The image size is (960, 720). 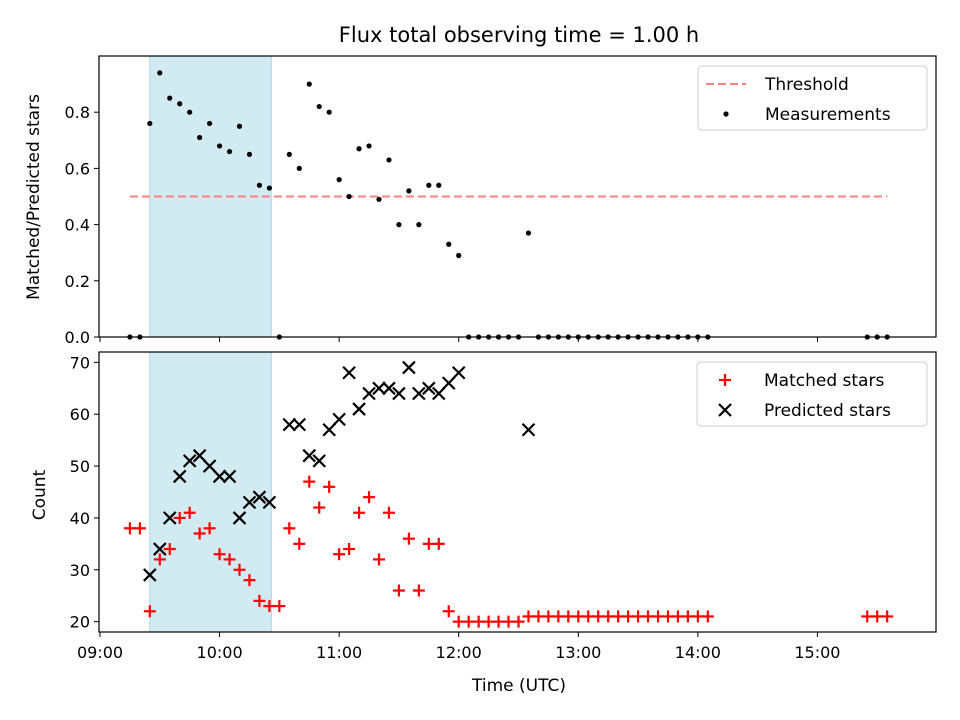 What do you see at coordinates (77, 225) in the screenshot?
I see `top-y-tick-label: 0.4` at bounding box center [77, 225].